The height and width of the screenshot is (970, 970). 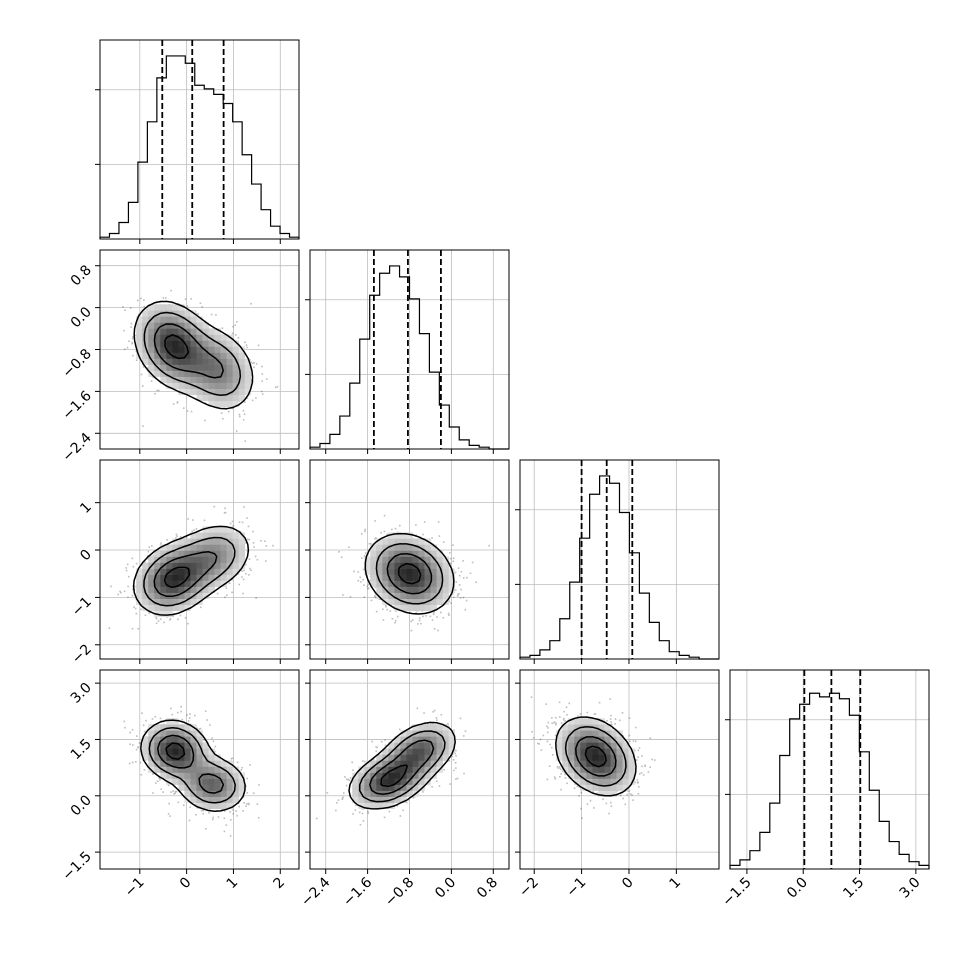 I want to click on y-tick-label: 0.8, so click(x=81, y=275).